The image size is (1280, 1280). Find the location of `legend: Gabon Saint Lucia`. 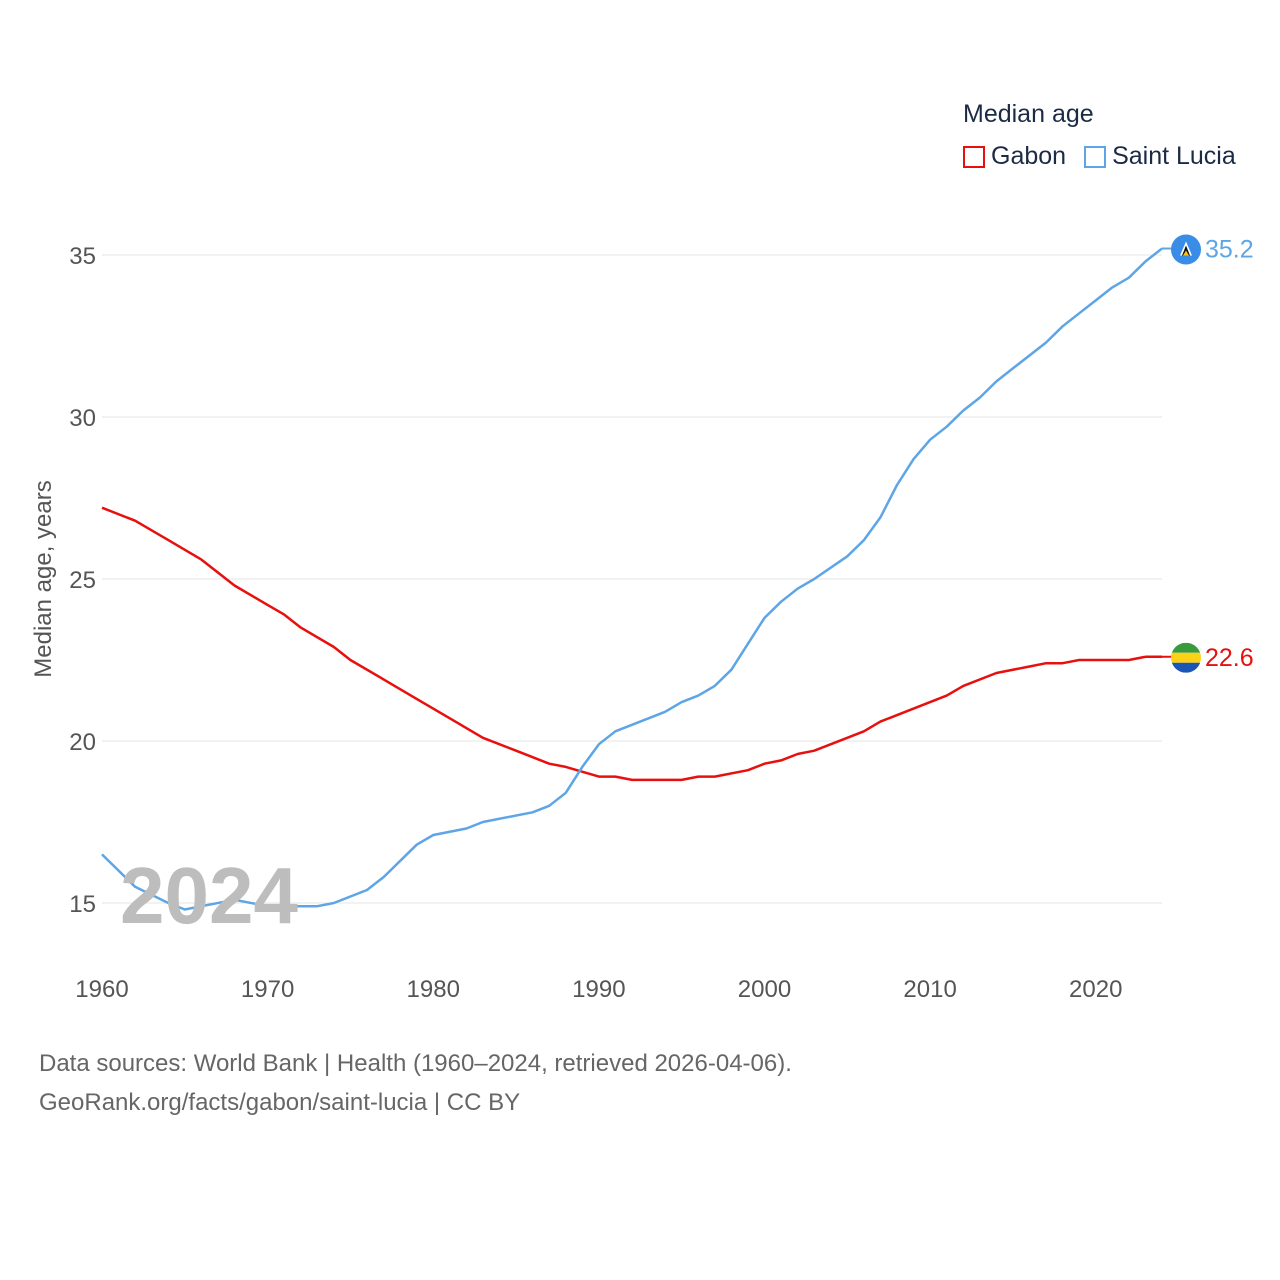

legend: Gabon Saint Lucia is located at coordinates (1099, 156).